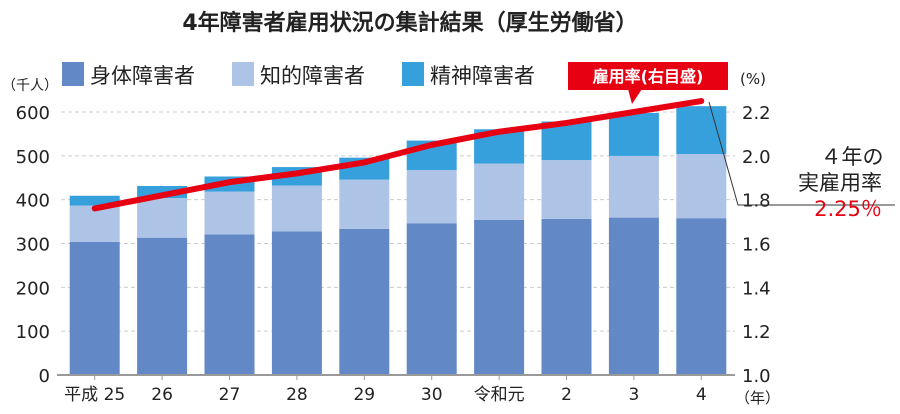 Image resolution: width=900 pixels, height=414 pixels. What do you see at coordinates (635, 96) in the screenshot?
I see `line-label-pointer` at bounding box center [635, 96].